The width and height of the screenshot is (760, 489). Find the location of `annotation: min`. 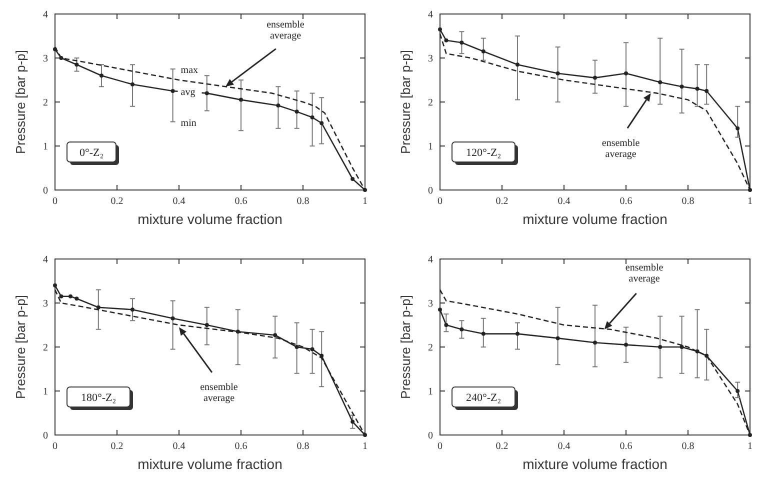

annotation: min is located at coordinates (188, 123).